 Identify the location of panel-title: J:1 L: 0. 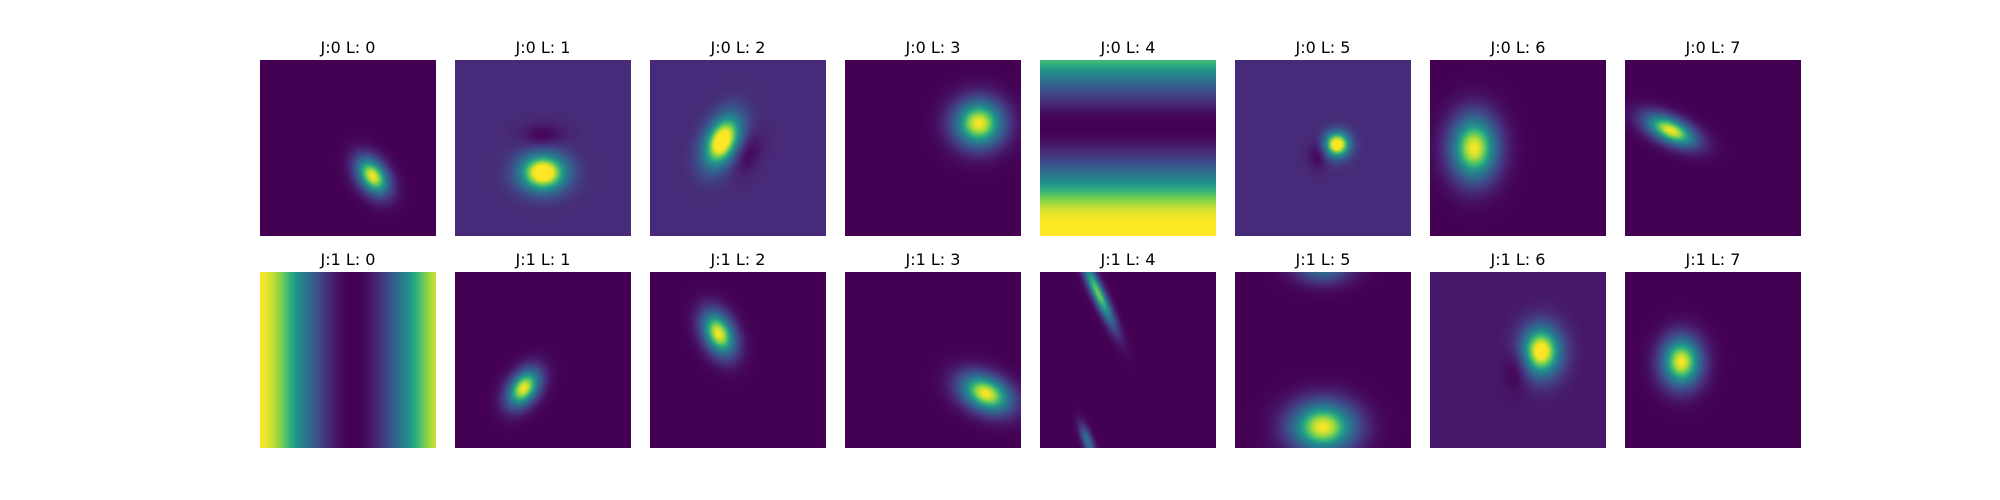
(348, 259).